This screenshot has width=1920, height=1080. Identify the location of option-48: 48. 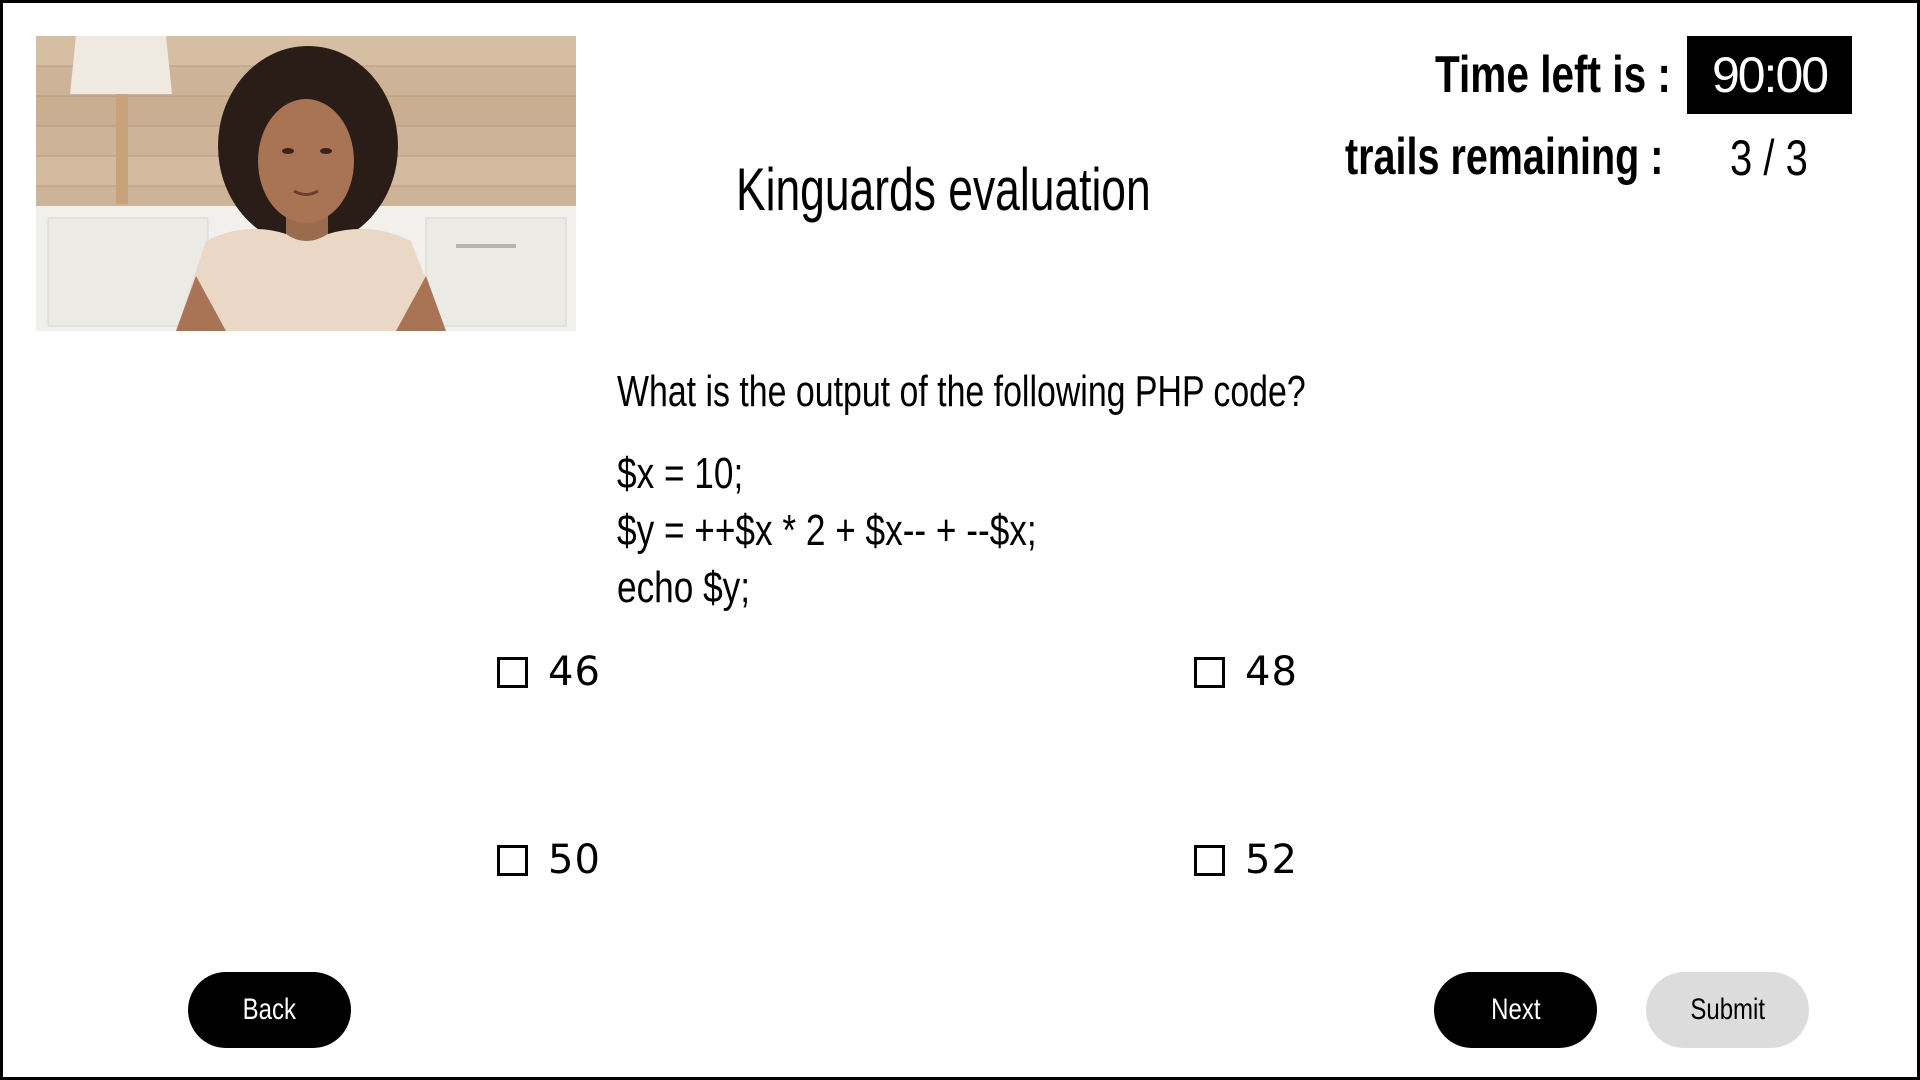
(1246, 672).